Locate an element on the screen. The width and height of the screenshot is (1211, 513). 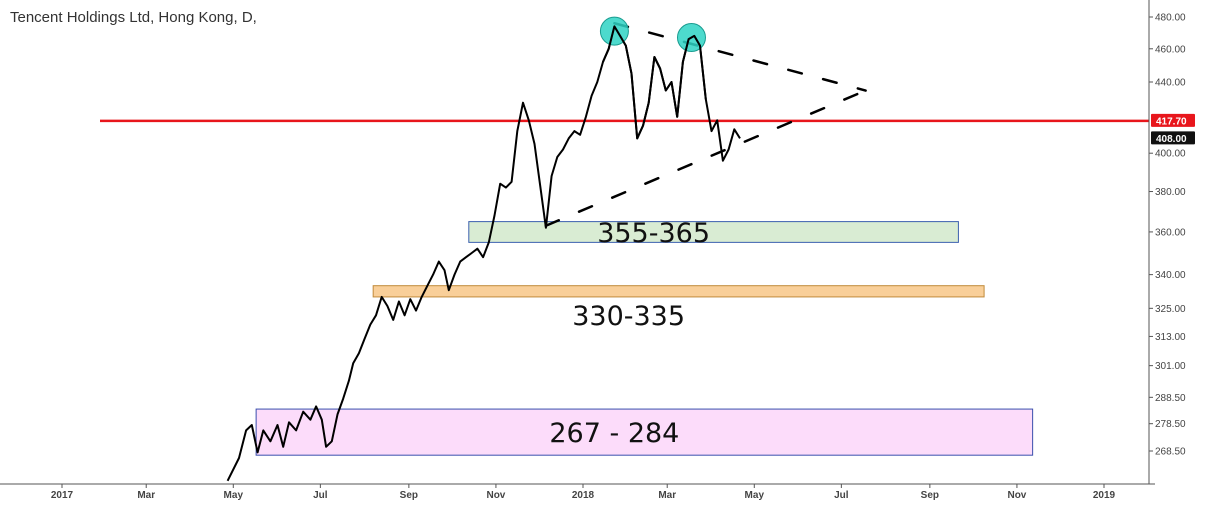
y-tick-label: 380.00 is located at coordinates (1170, 192).